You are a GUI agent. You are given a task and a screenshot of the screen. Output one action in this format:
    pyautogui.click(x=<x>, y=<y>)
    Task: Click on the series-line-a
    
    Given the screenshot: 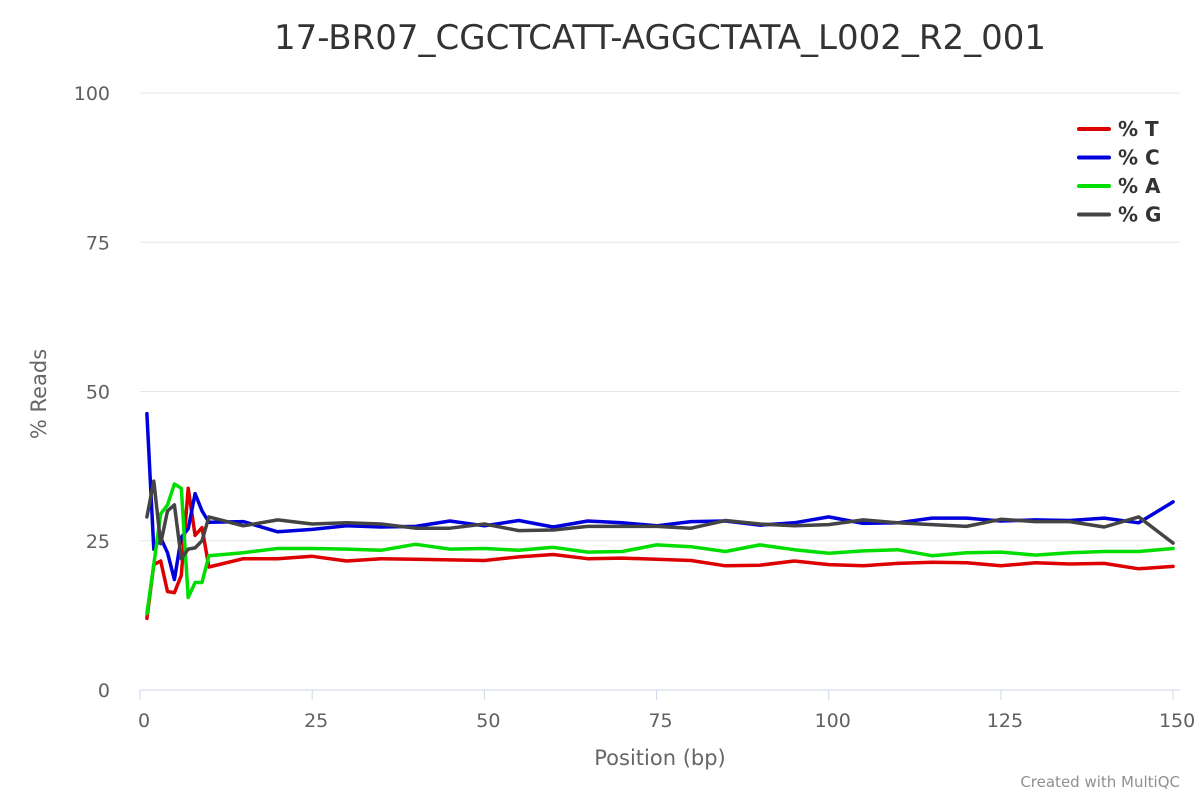 What is the action you would take?
    pyautogui.click(x=660, y=549)
    